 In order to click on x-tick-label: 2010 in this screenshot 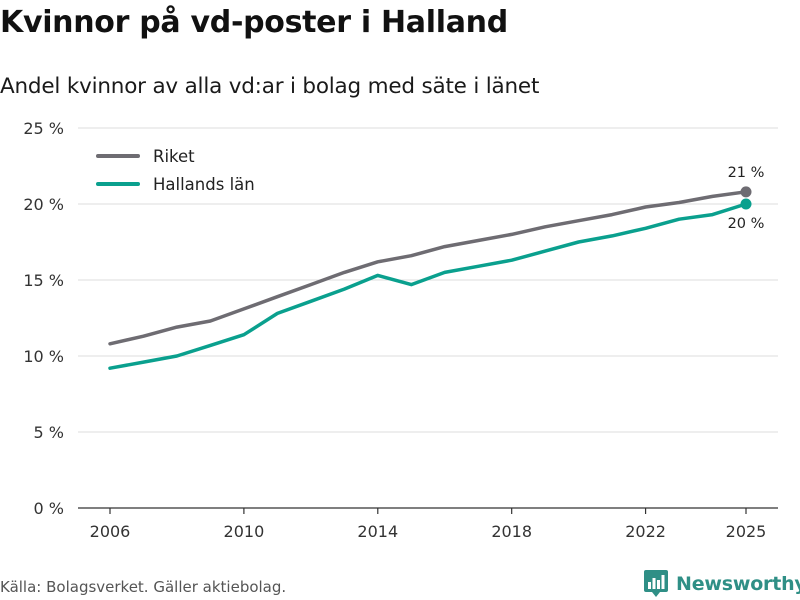, I will do `click(244, 531)`.